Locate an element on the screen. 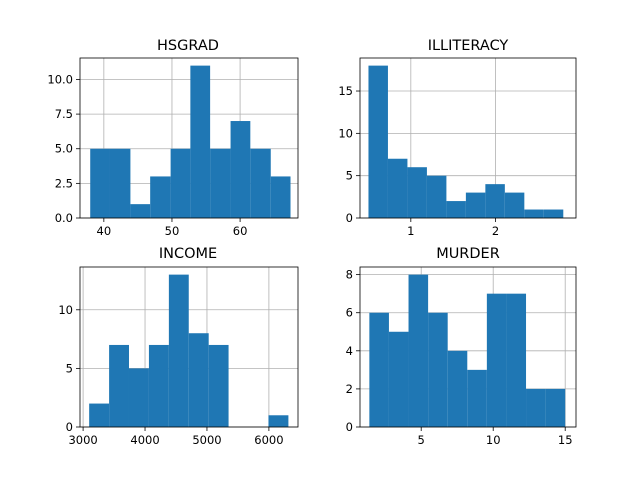  murder-ytick-label-3: 4 is located at coordinates (349, 351).